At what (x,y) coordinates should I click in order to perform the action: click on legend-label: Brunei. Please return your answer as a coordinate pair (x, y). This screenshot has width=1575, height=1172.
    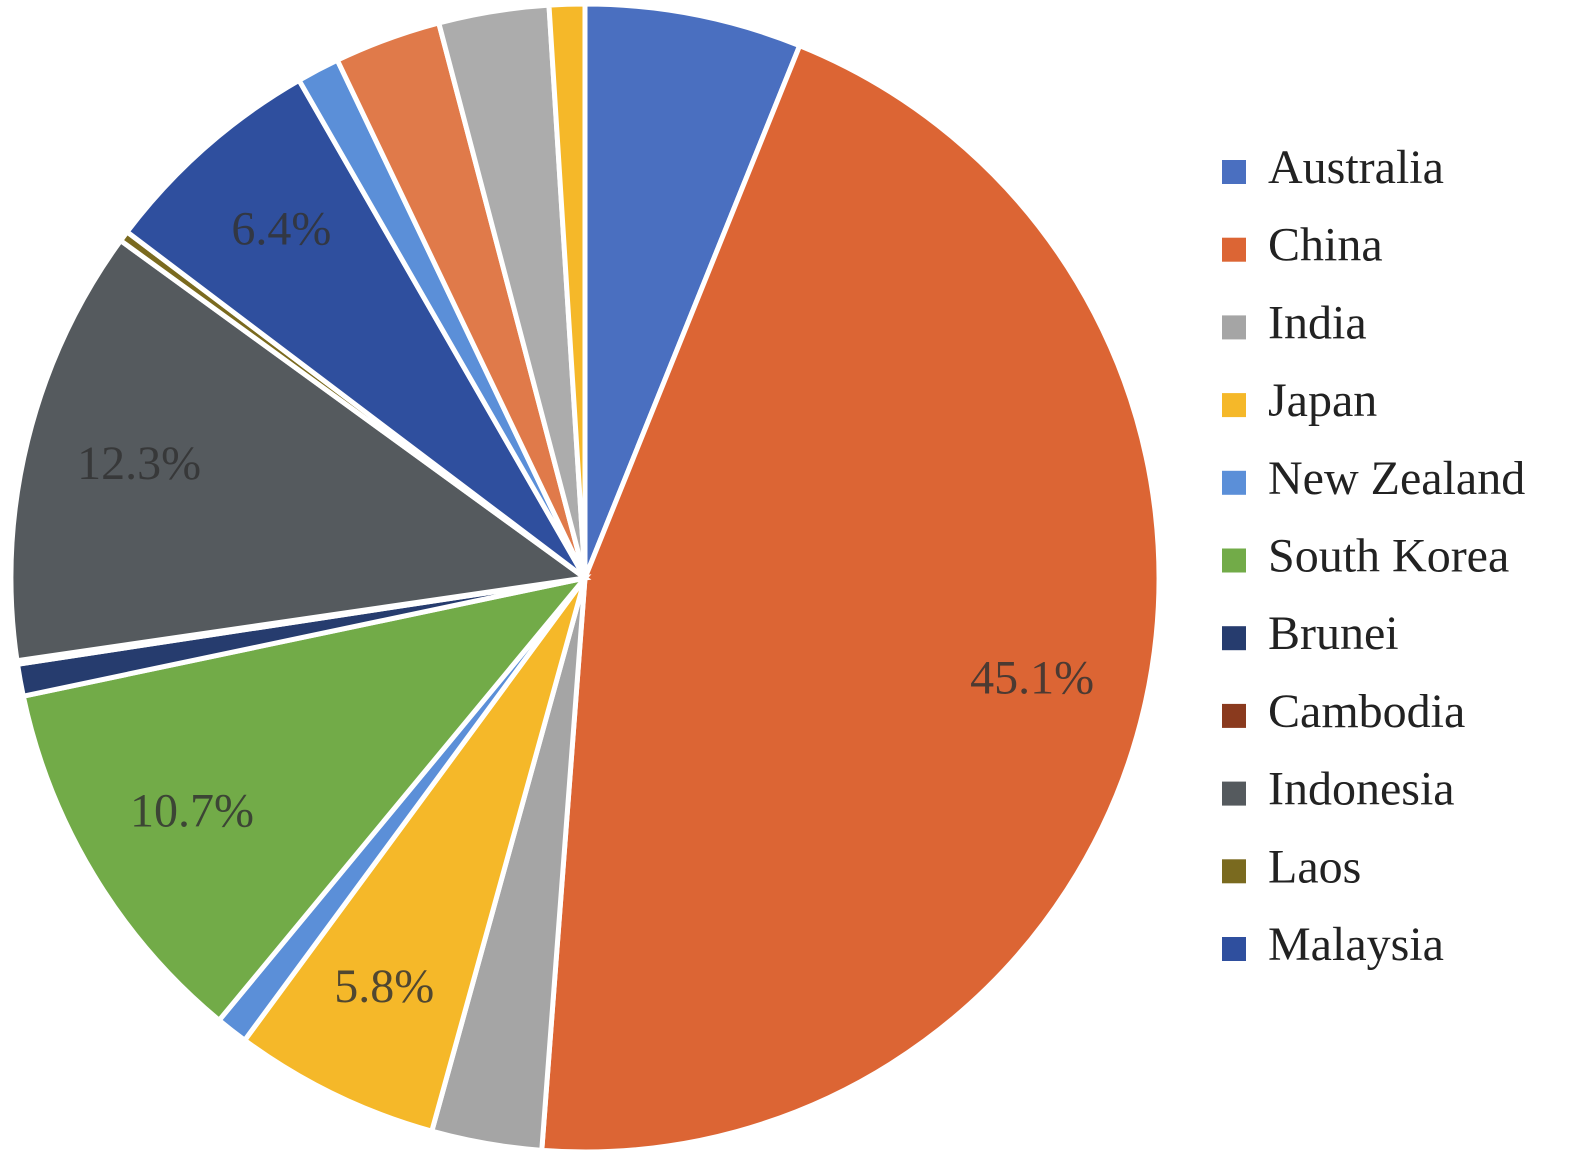
    Looking at the image, I should click on (1333, 633).